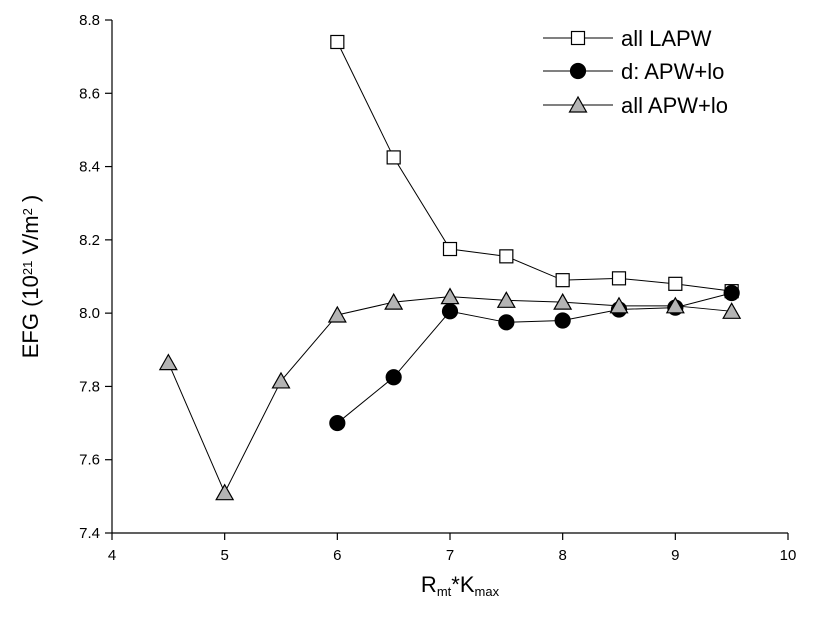 The height and width of the screenshot is (626, 819). Describe the element at coordinates (89, 460) in the screenshot. I see `y-tick-label: 7.6` at that location.